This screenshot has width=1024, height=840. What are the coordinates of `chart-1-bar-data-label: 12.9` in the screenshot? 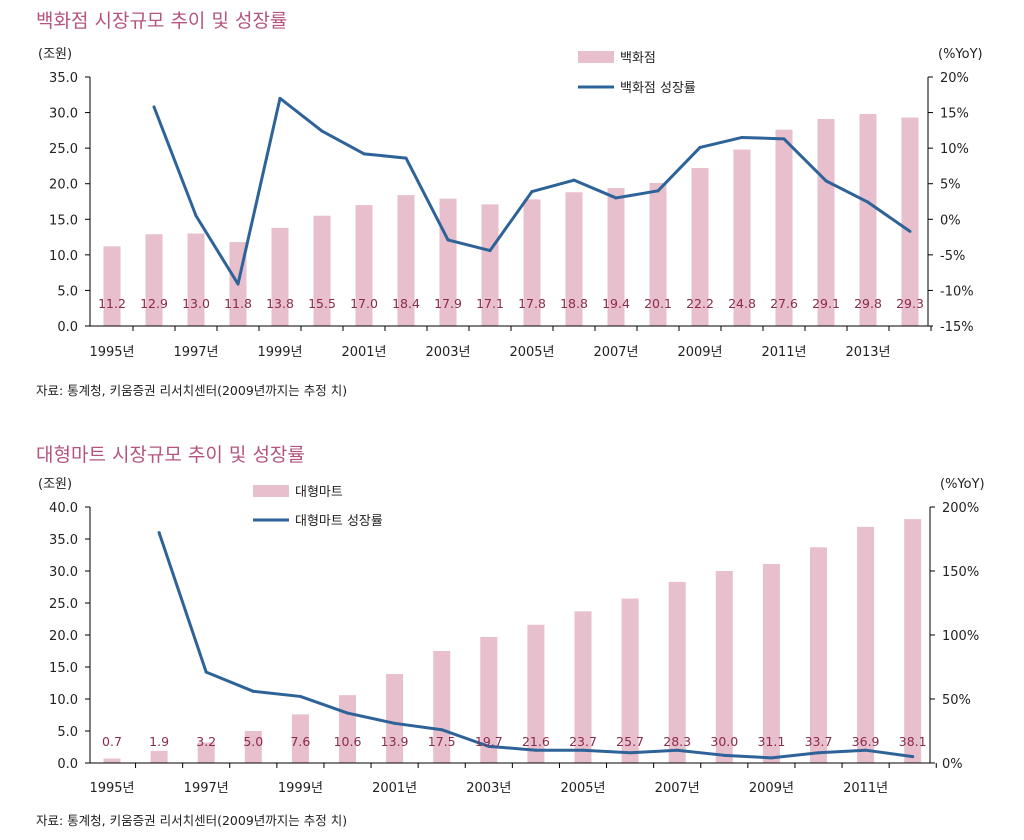 It's located at (154, 303).